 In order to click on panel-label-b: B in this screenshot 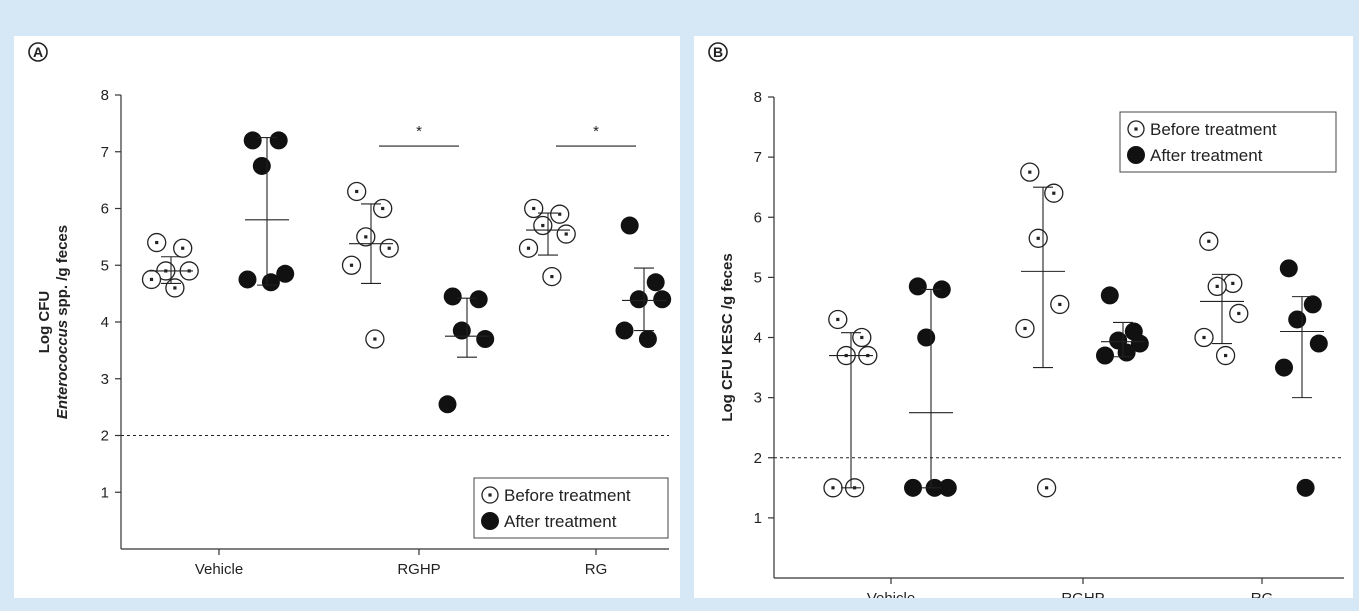, I will do `click(718, 52)`.